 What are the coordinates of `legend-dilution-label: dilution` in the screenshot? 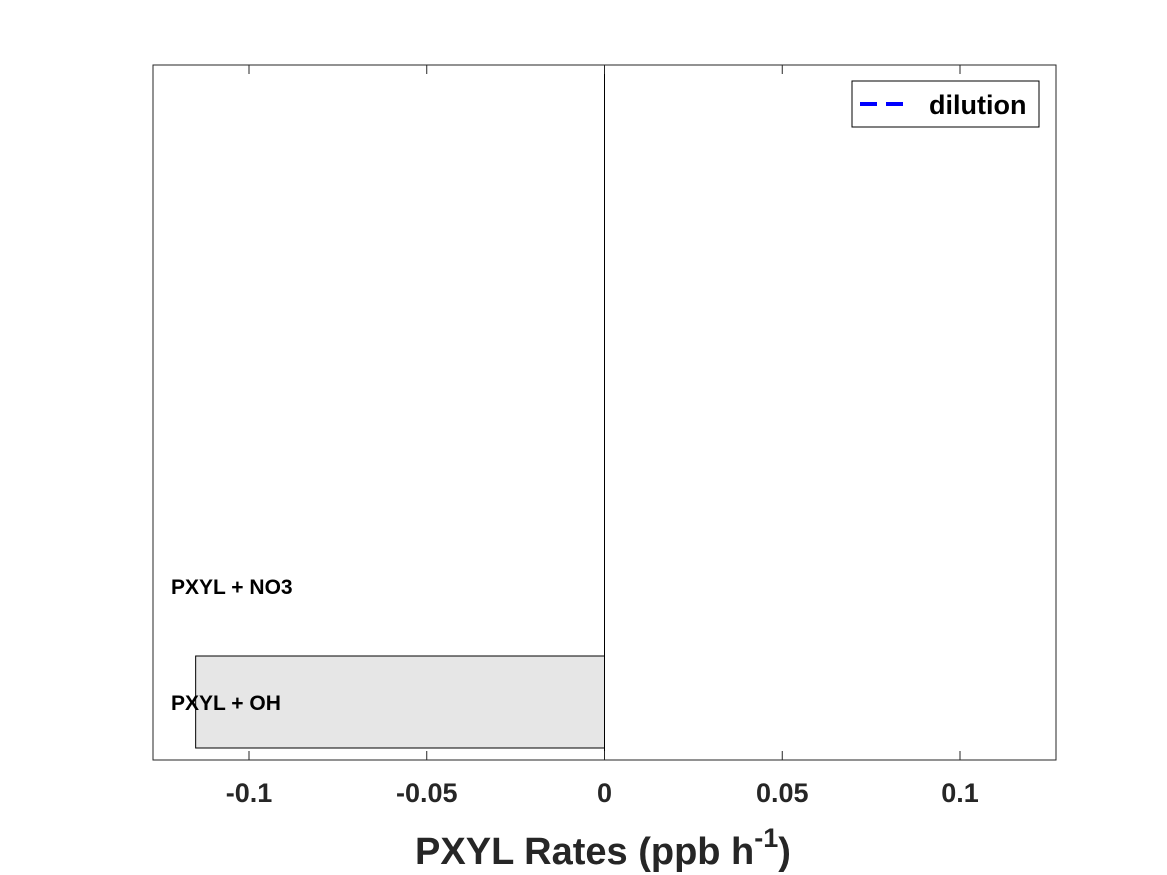 It's located at (977, 105).